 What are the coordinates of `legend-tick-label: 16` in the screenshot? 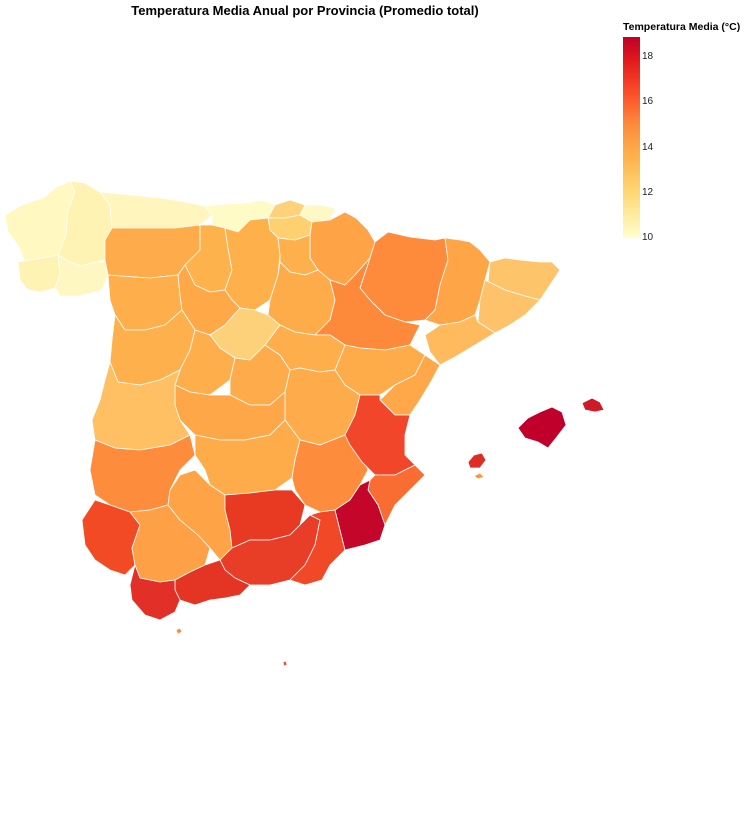 It's located at (648, 101).